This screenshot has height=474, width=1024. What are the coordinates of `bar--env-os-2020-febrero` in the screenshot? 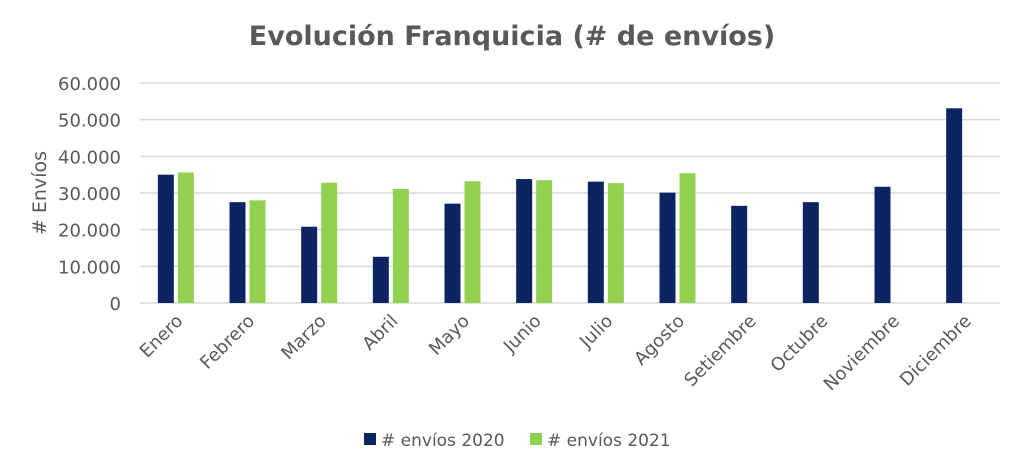 It's located at (237, 252).